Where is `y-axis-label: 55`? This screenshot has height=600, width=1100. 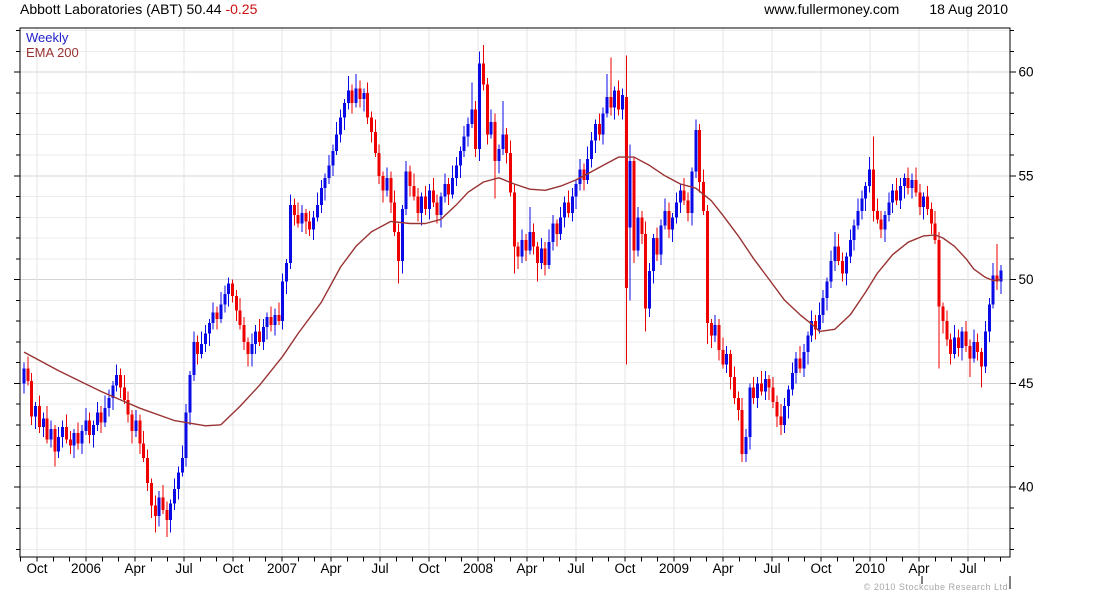
y-axis-label: 55 is located at coordinates (1026, 175).